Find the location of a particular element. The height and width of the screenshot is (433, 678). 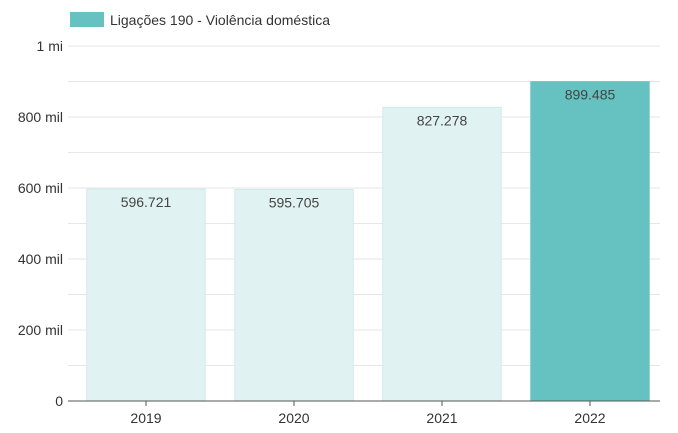

y-tick-label: 600 mil is located at coordinates (40, 188).